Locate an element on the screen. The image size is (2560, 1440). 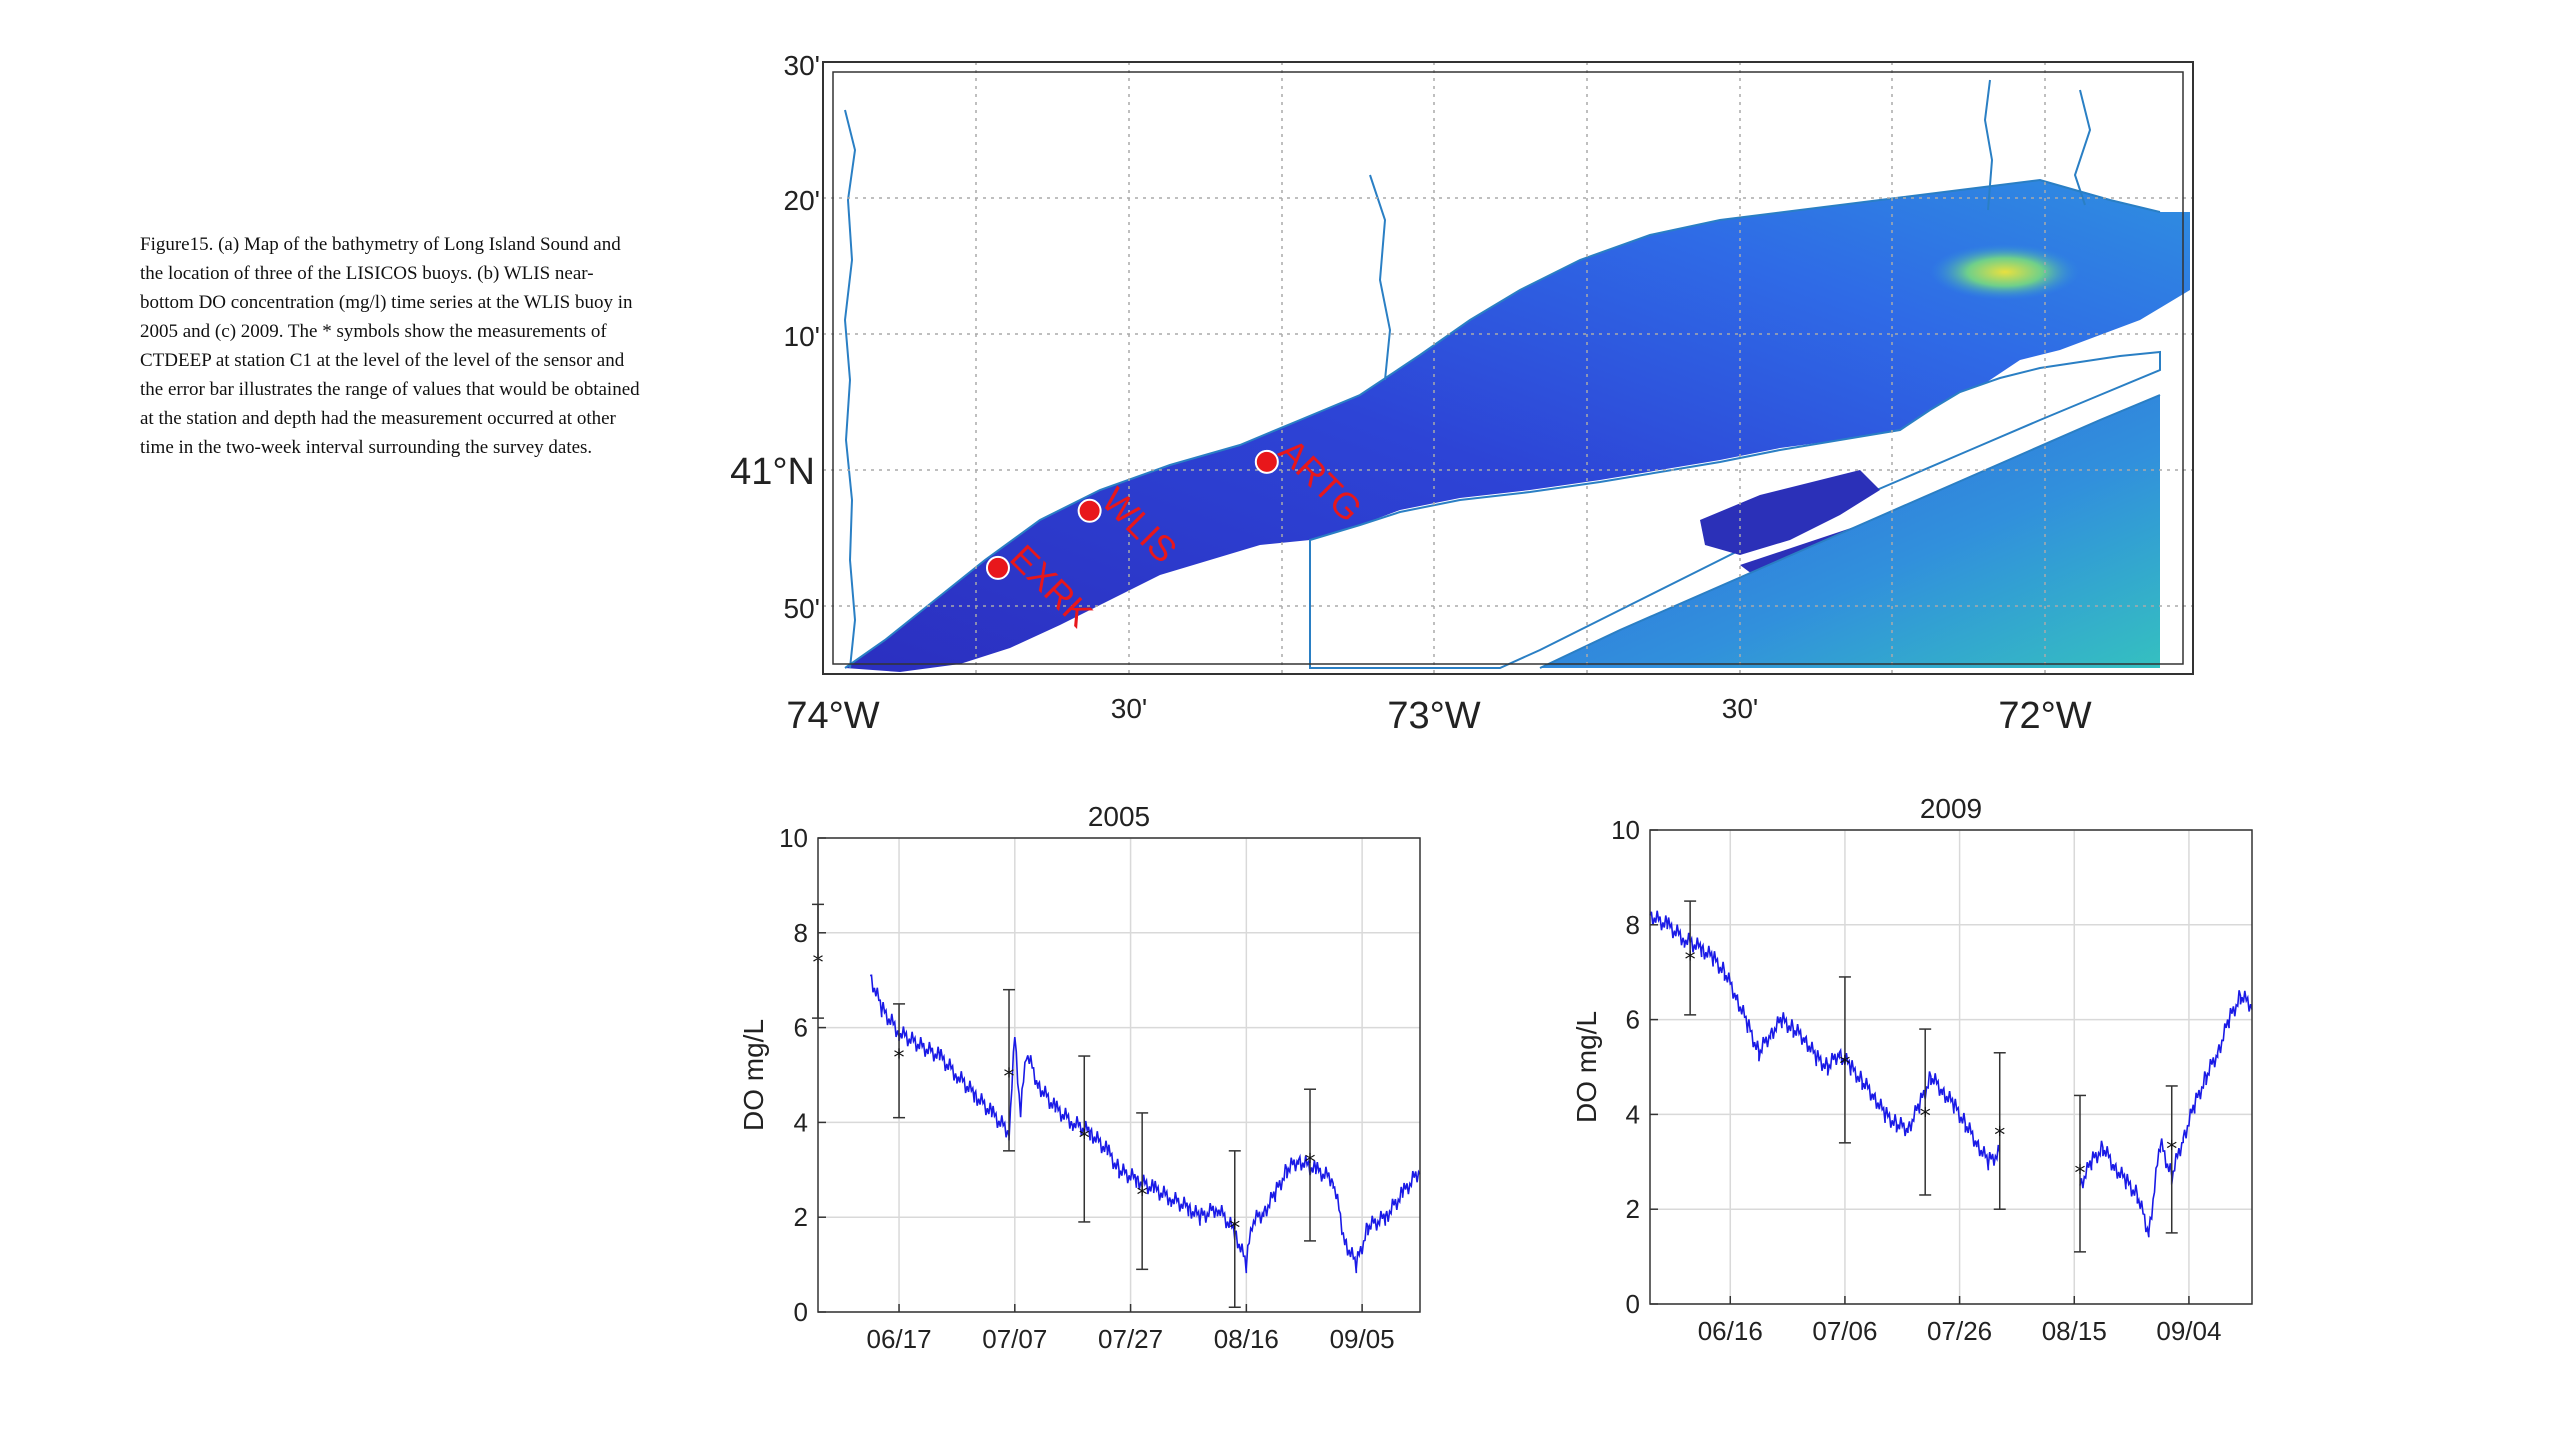
map-lon-label-74w: 74°W is located at coordinates (832, 716).